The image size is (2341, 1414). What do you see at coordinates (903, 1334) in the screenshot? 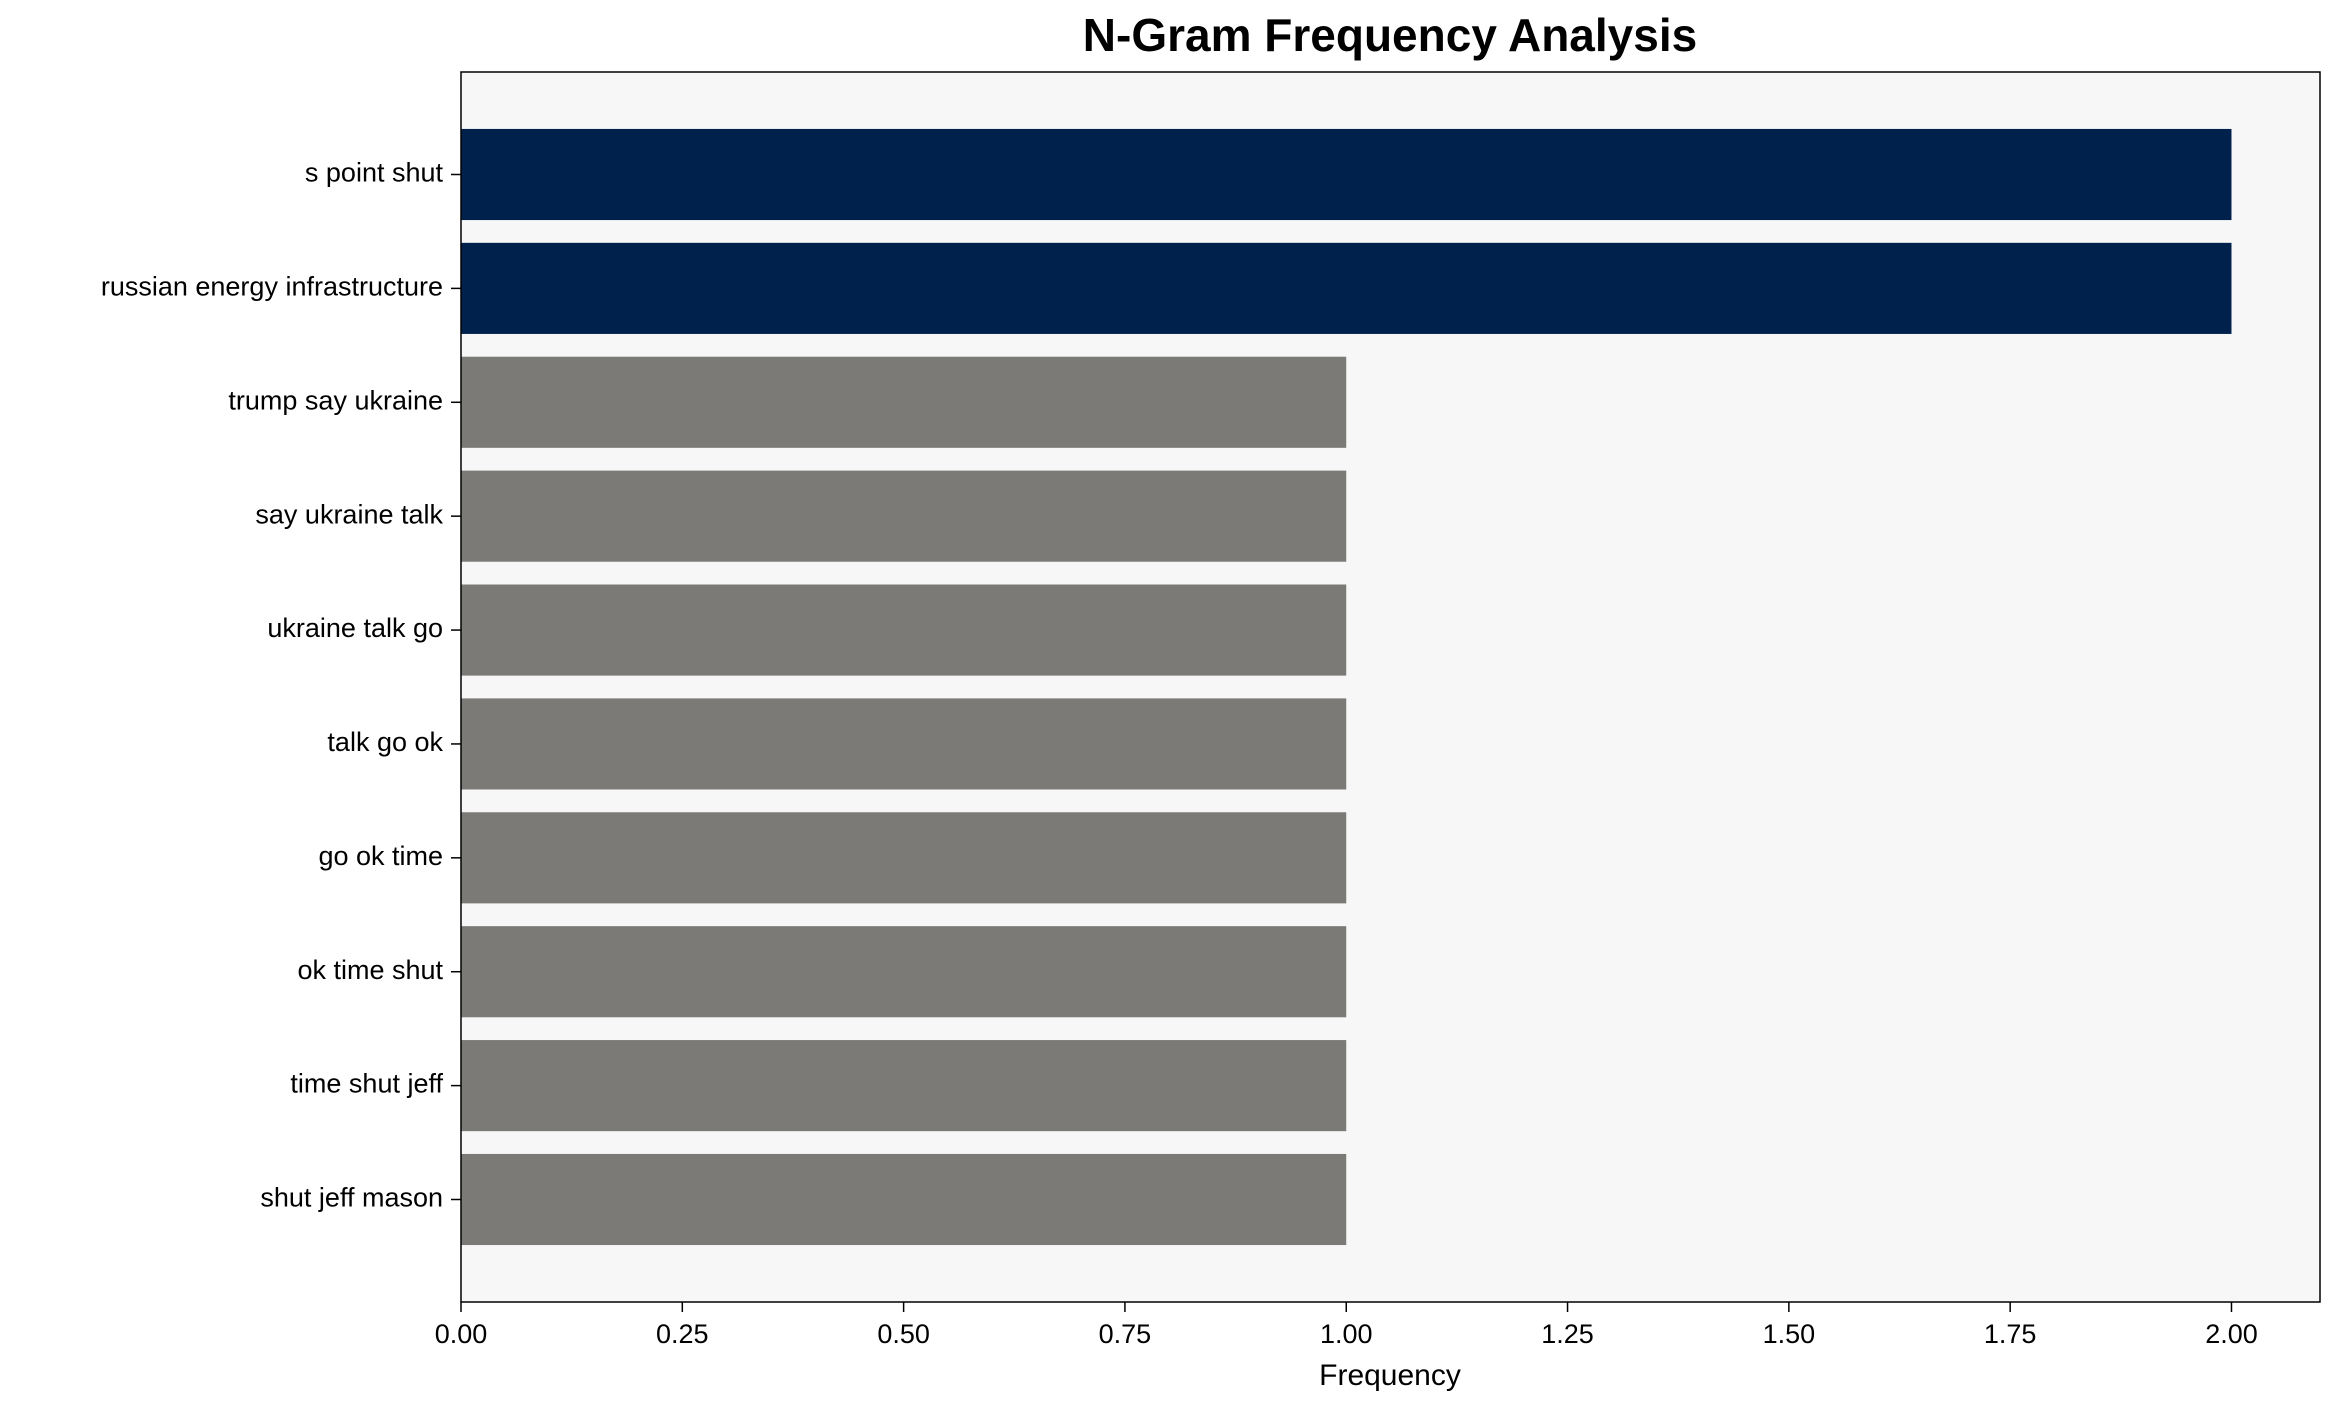
I see `x-tick-label: 0.50` at bounding box center [903, 1334].